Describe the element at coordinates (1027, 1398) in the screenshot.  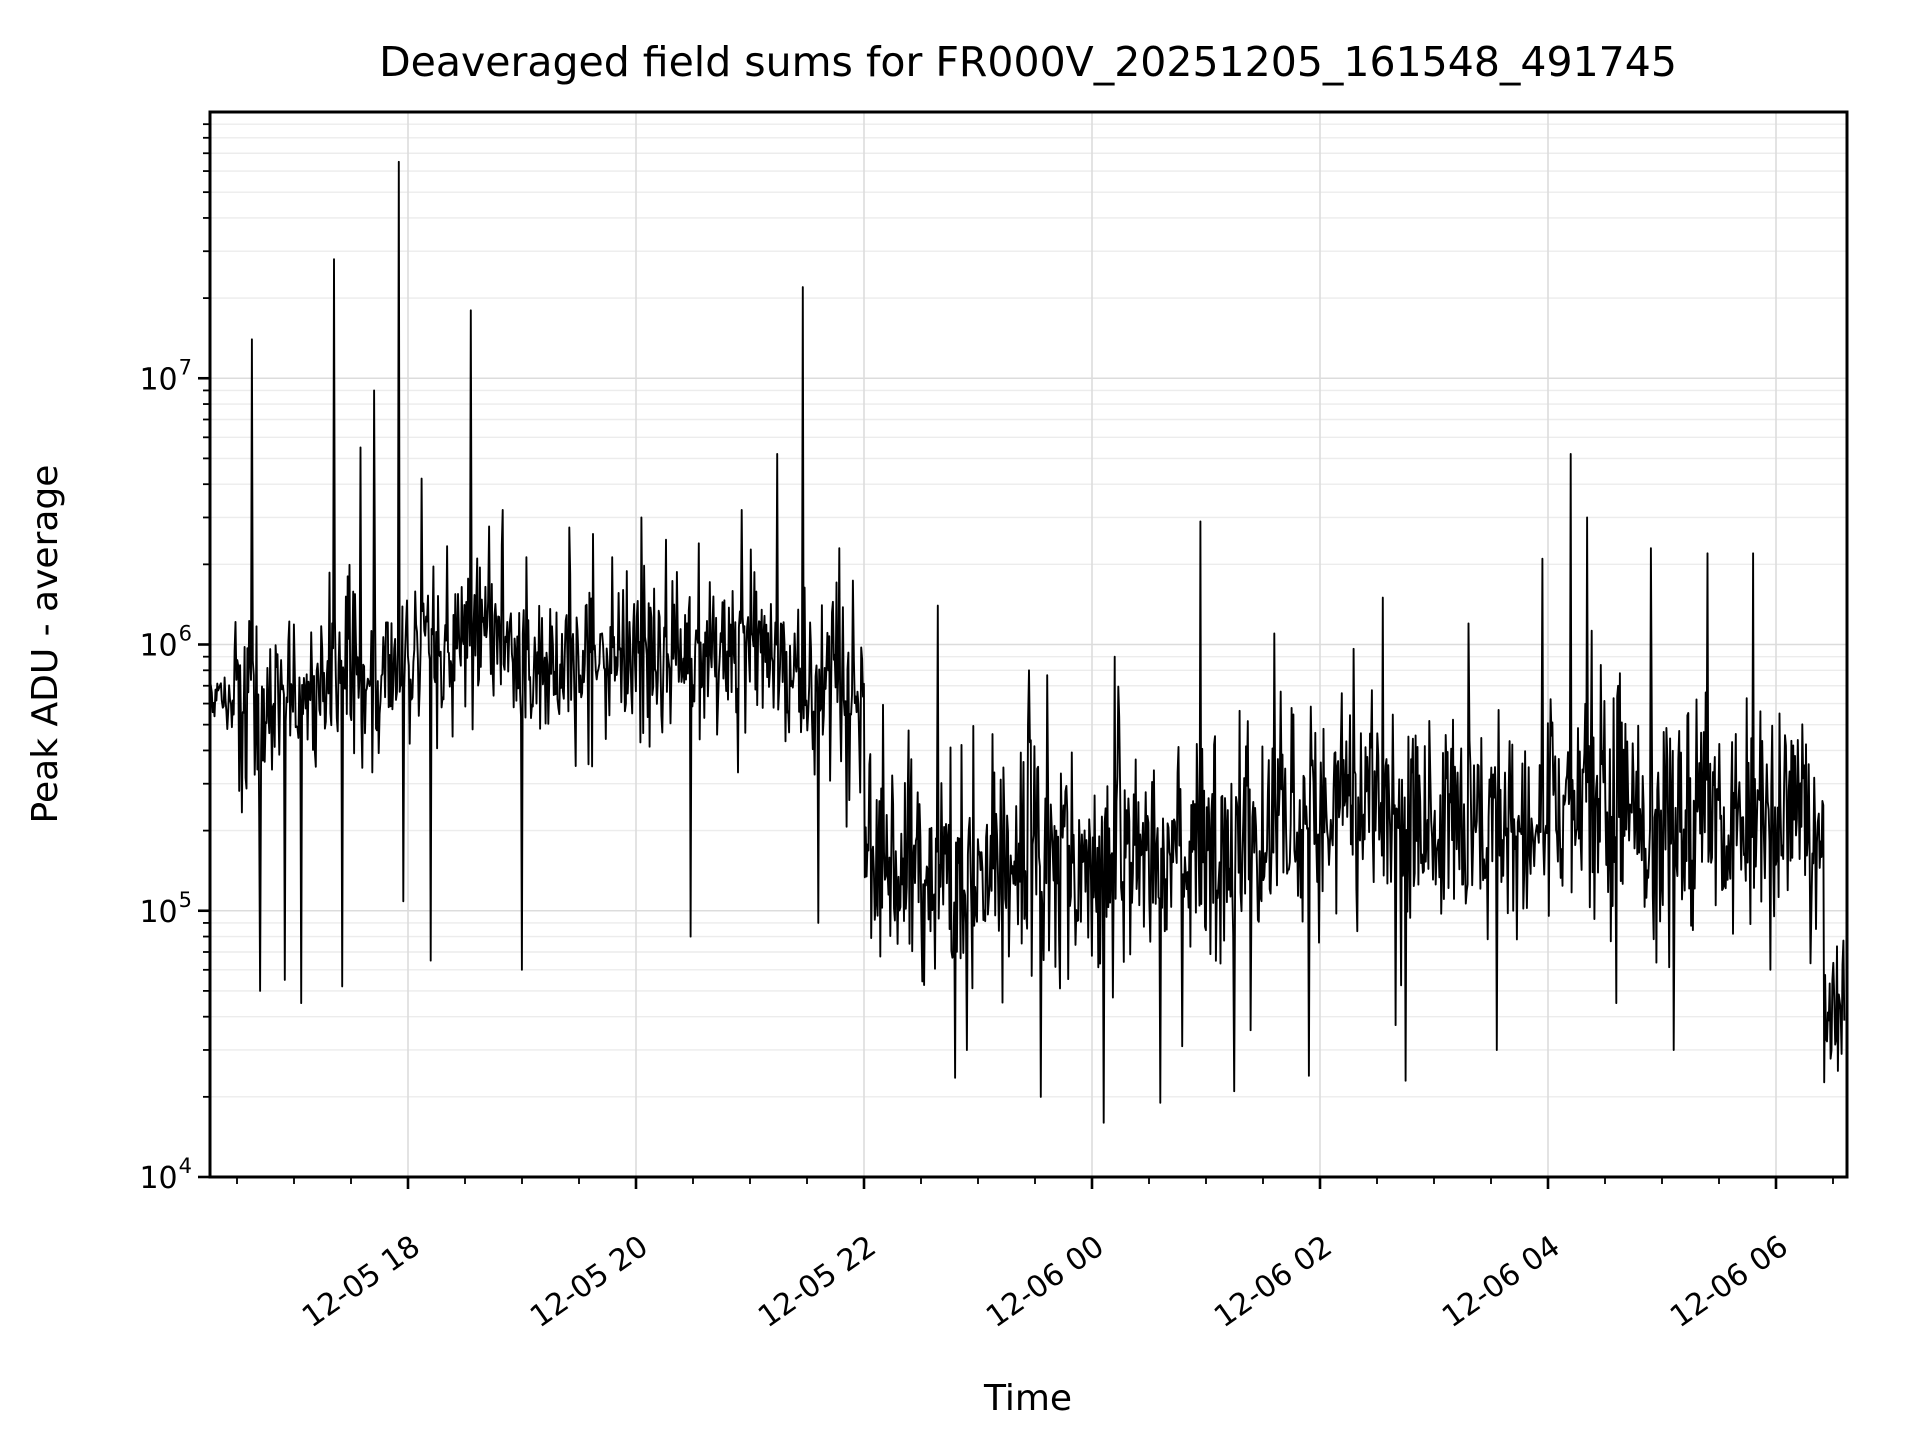
I see `x-axis-label: Time` at that location.